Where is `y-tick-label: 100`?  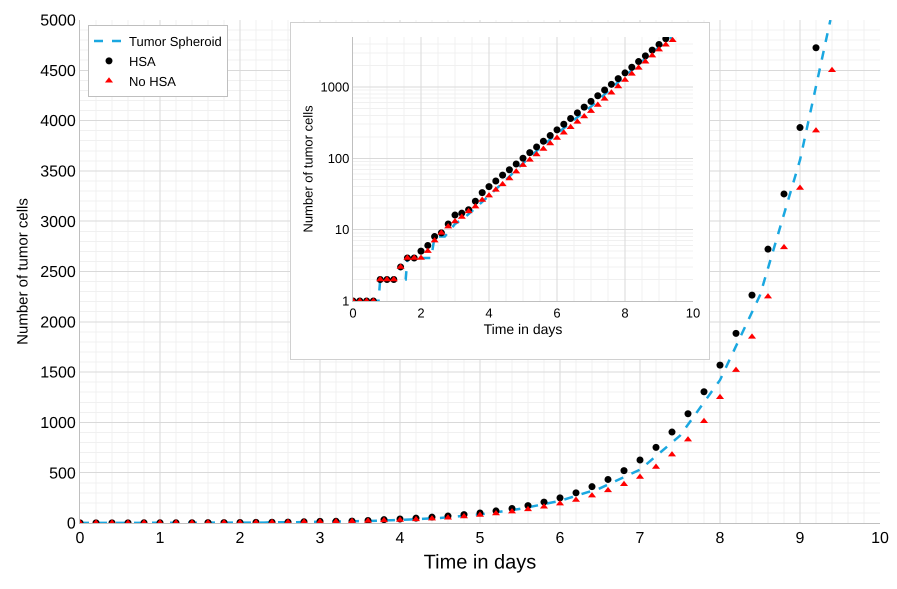 y-tick-label: 100 is located at coordinates (339, 158).